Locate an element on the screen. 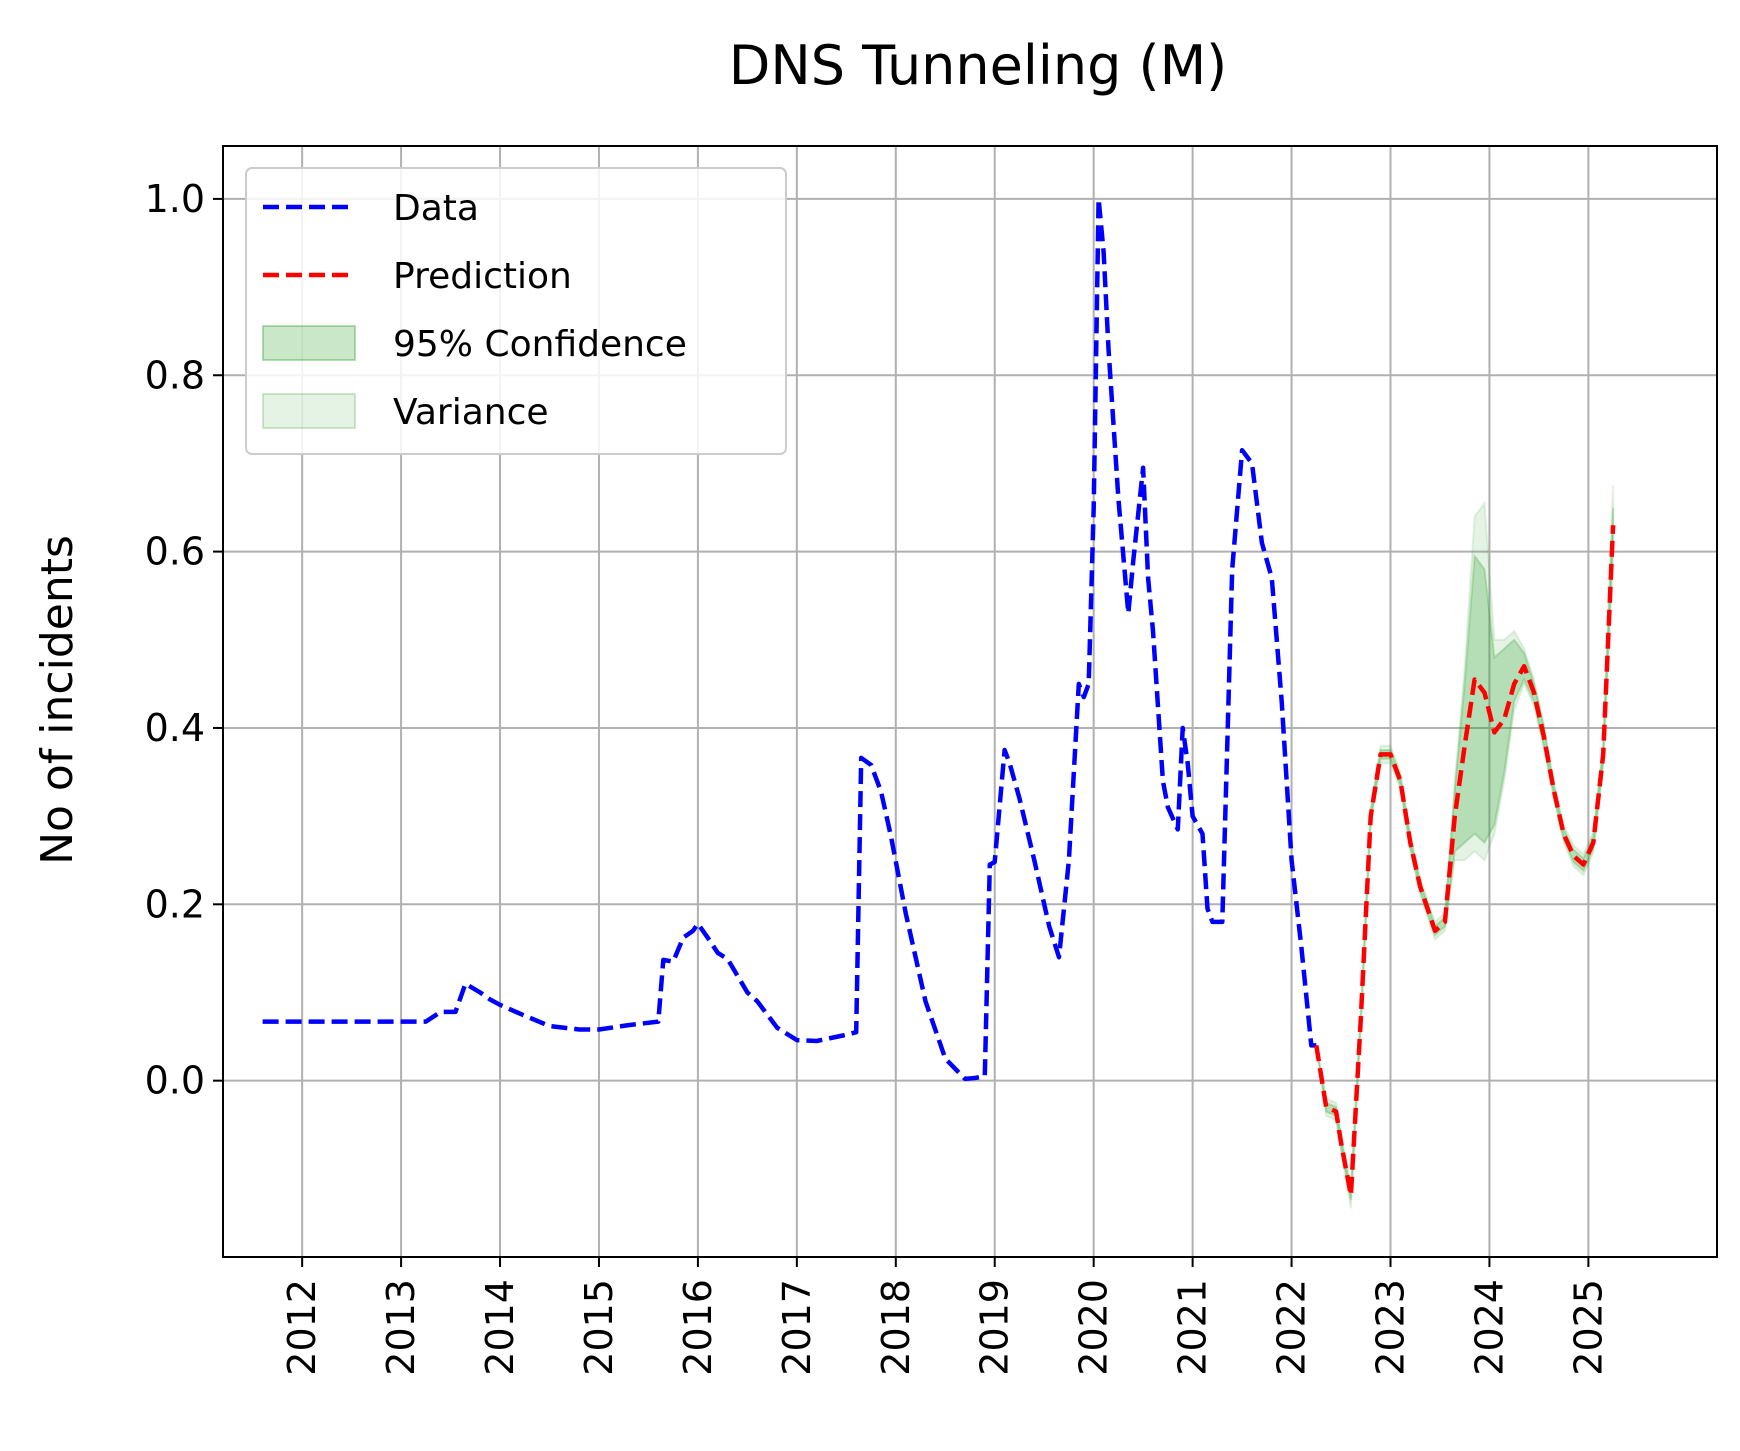  legend-label: Prediction is located at coordinates (482, 276).